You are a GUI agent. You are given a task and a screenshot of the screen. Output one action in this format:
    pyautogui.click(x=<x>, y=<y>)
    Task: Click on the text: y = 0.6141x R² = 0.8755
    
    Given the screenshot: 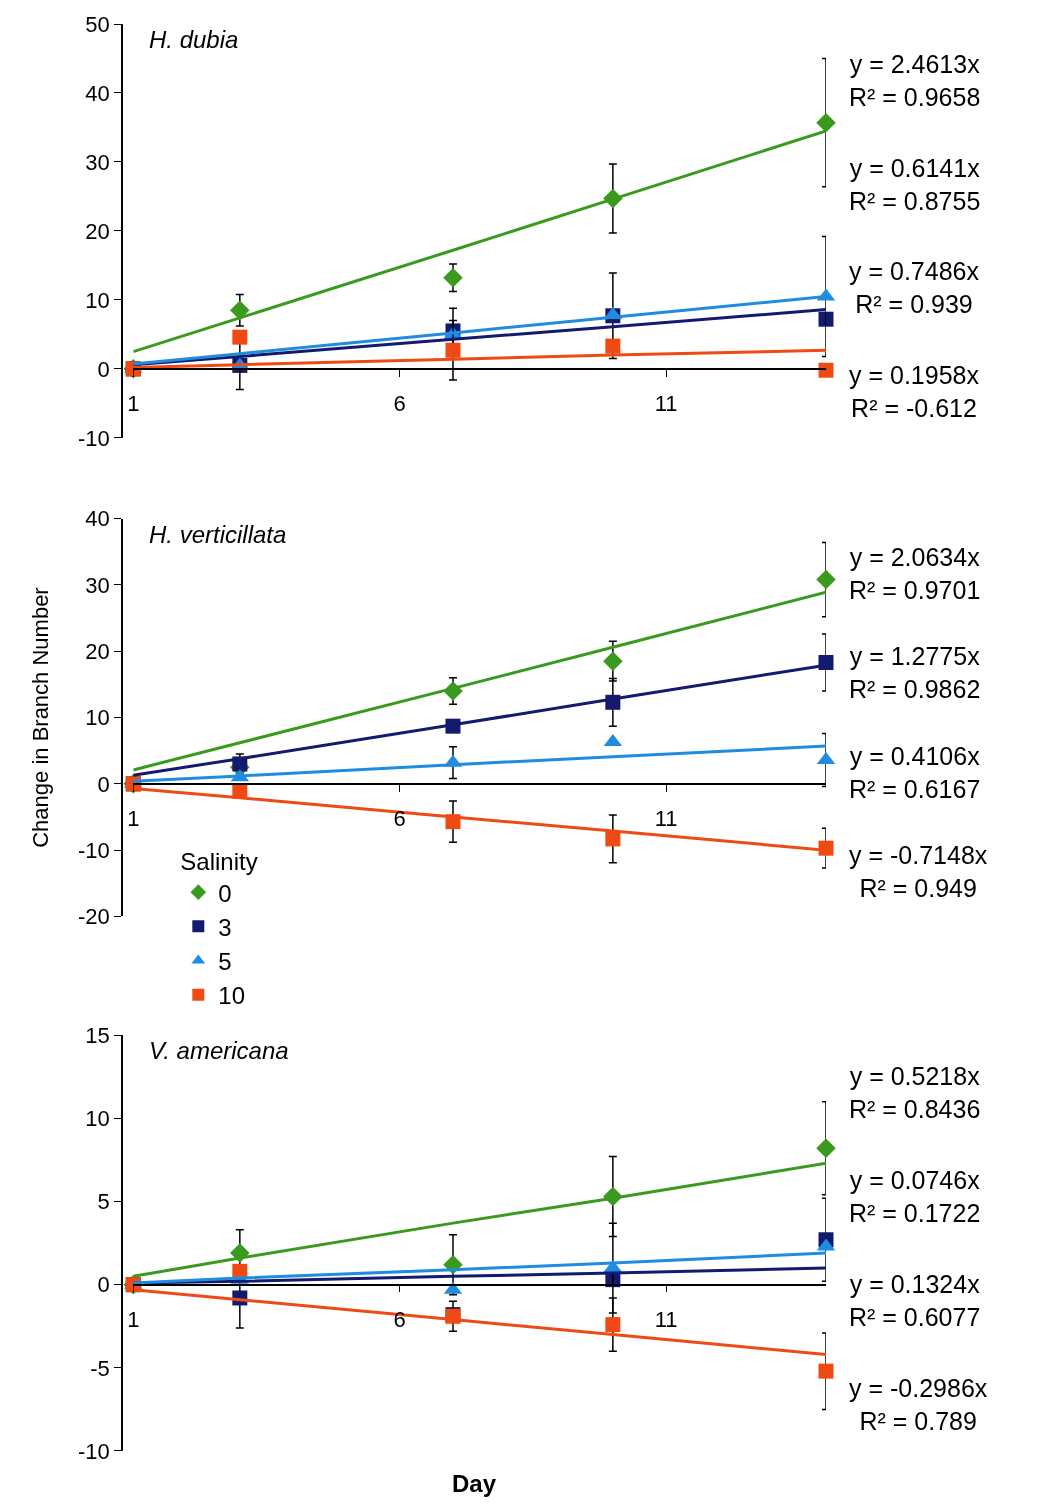 What is the action you would take?
    pyautogui.click(x=915, y=184)
    